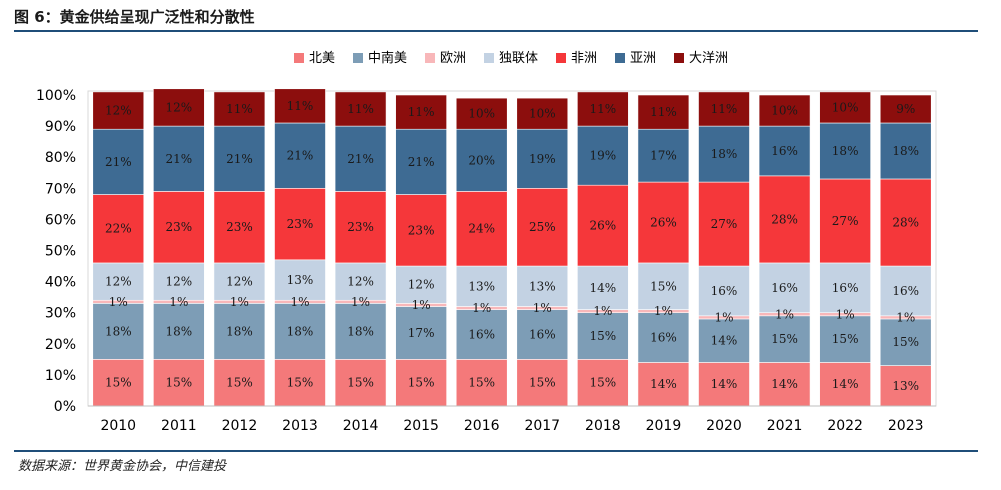 This screenshot has width=1001, height=490. I want to click on x-tick-label: 2011, so click(179, 426).